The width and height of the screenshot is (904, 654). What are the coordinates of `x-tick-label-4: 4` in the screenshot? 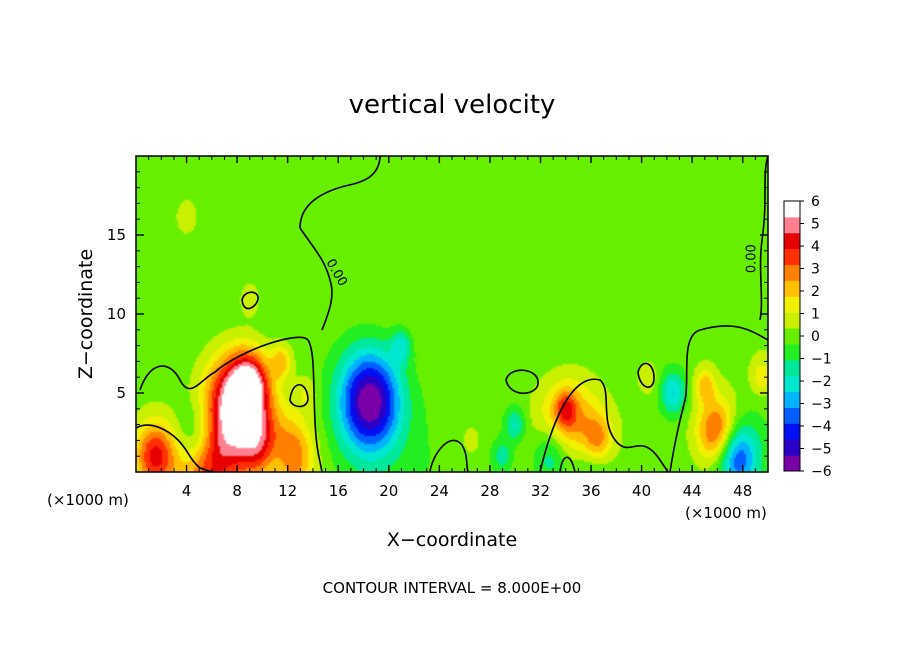 It's located at (187, 491).